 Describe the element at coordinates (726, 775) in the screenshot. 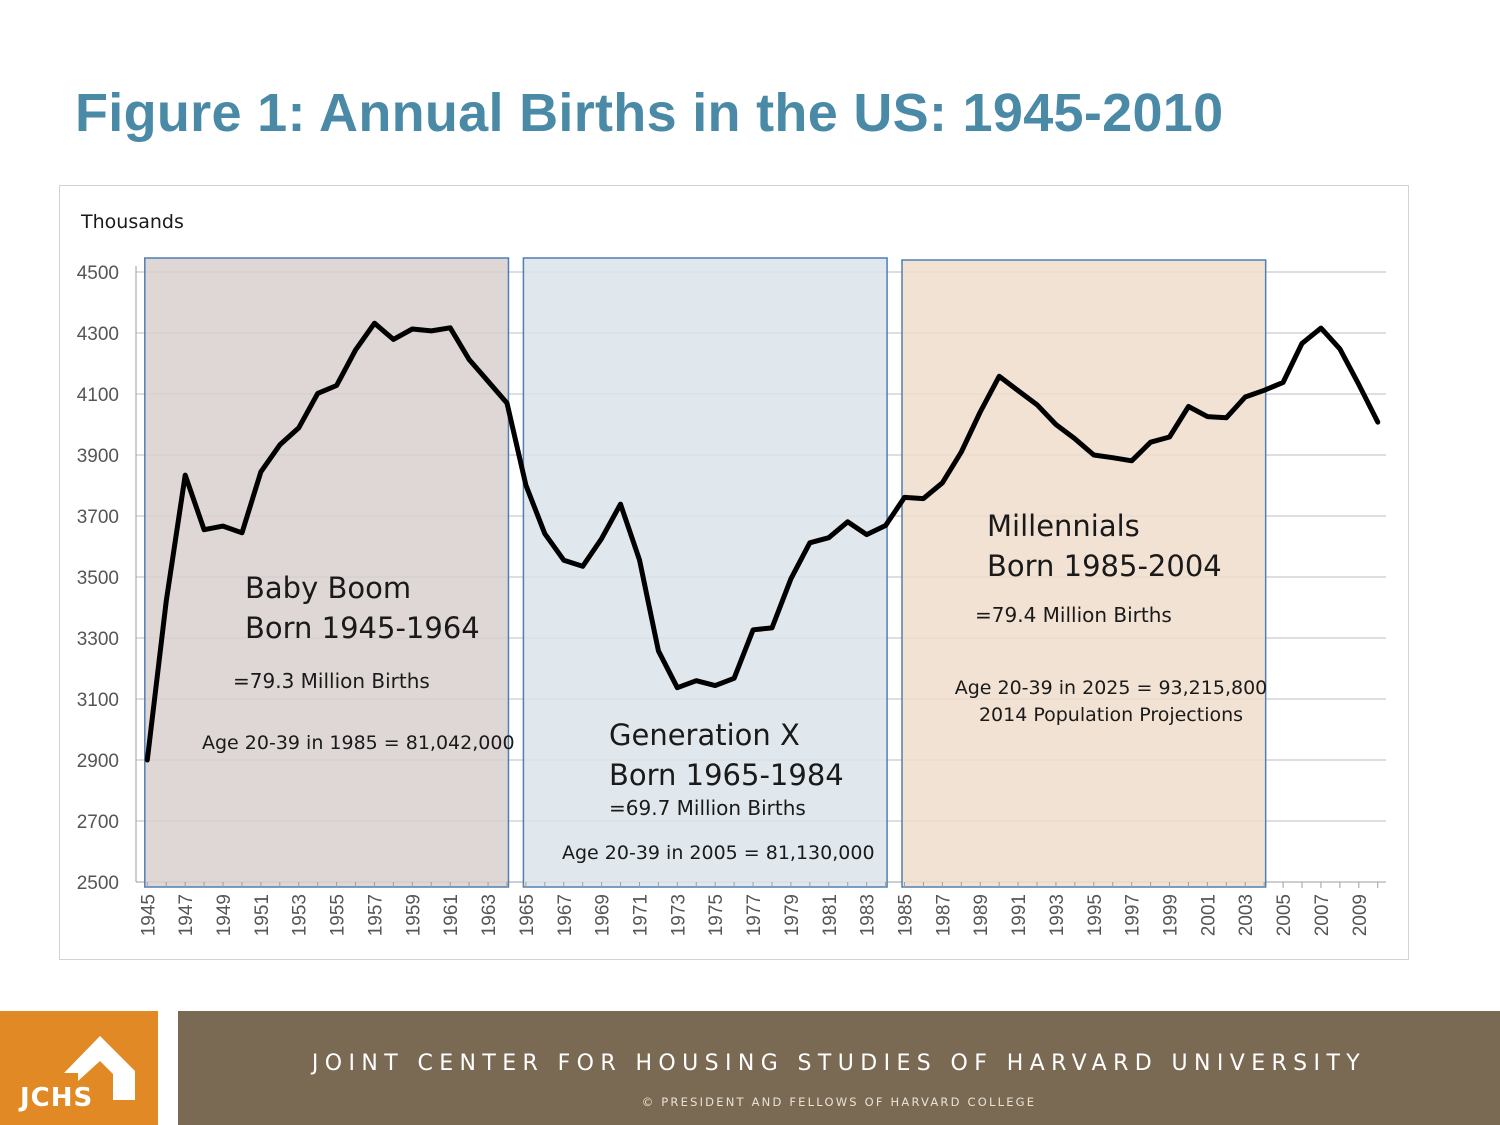

I see `gen-x-born: Born 1965-1984` at that location.